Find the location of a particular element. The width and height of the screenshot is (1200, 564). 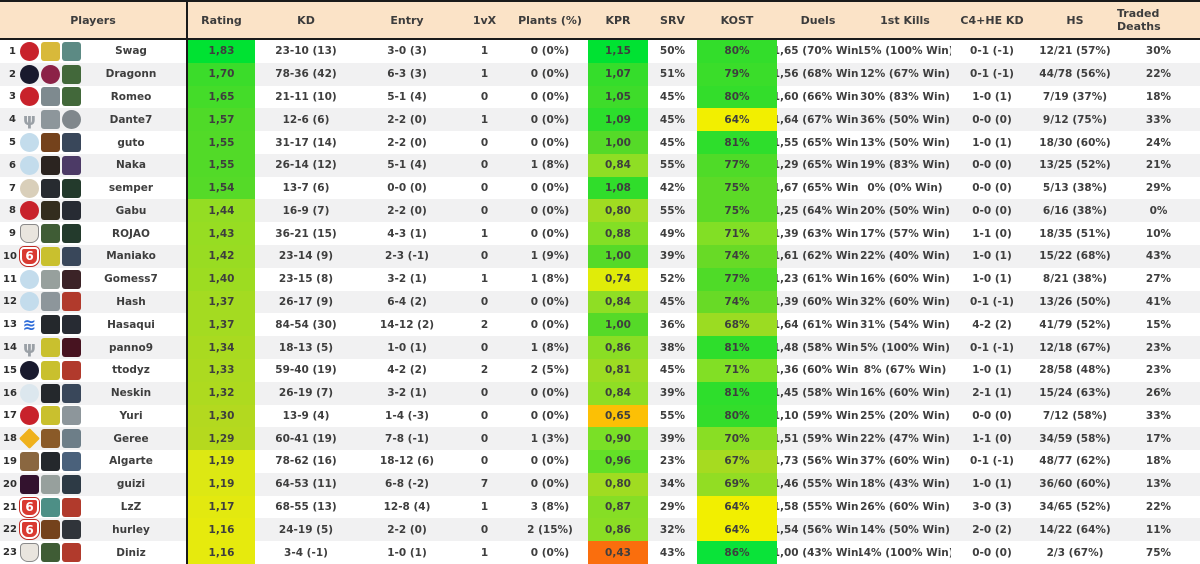

column-header-rating: Rating is located at coordinates (221, 20).